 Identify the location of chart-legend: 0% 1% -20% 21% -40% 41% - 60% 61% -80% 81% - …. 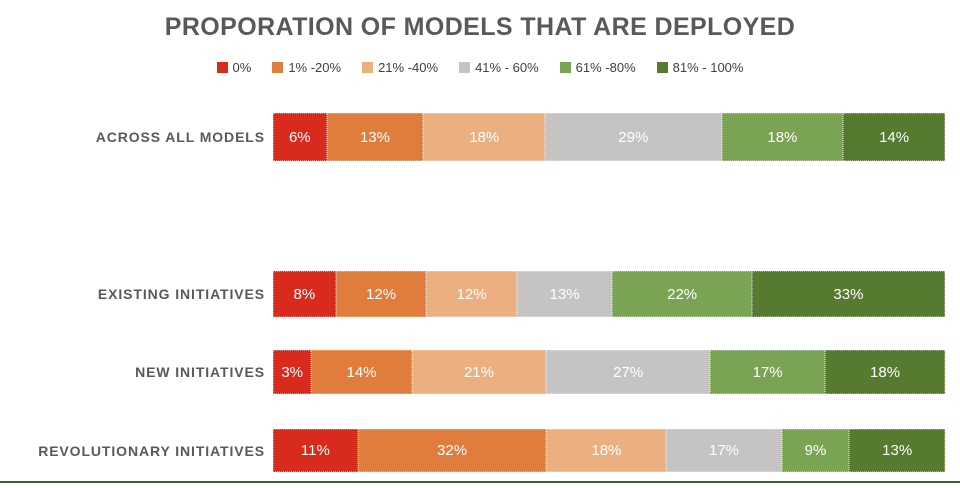
(480, 67).